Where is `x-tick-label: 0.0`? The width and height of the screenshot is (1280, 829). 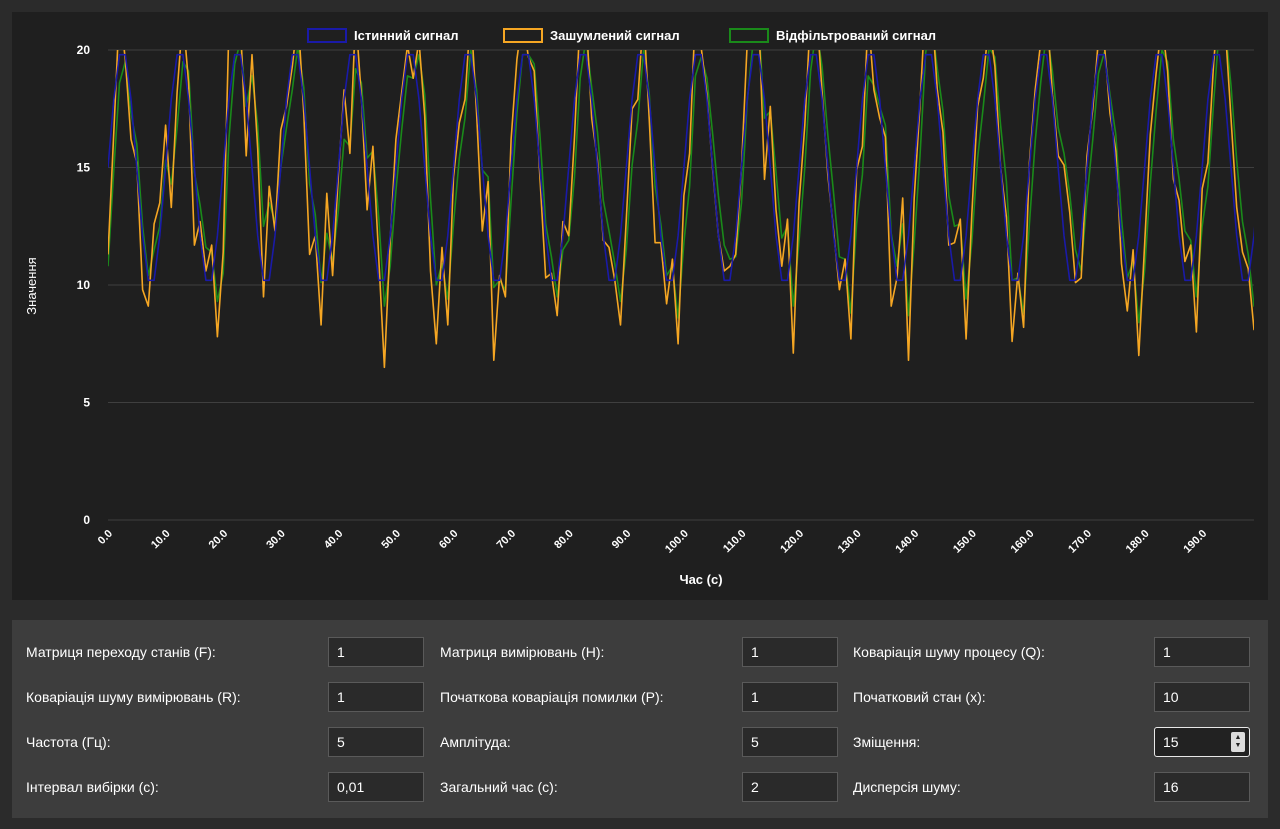
x-tick-label: 0.0 is located at coordinates (105, 537).